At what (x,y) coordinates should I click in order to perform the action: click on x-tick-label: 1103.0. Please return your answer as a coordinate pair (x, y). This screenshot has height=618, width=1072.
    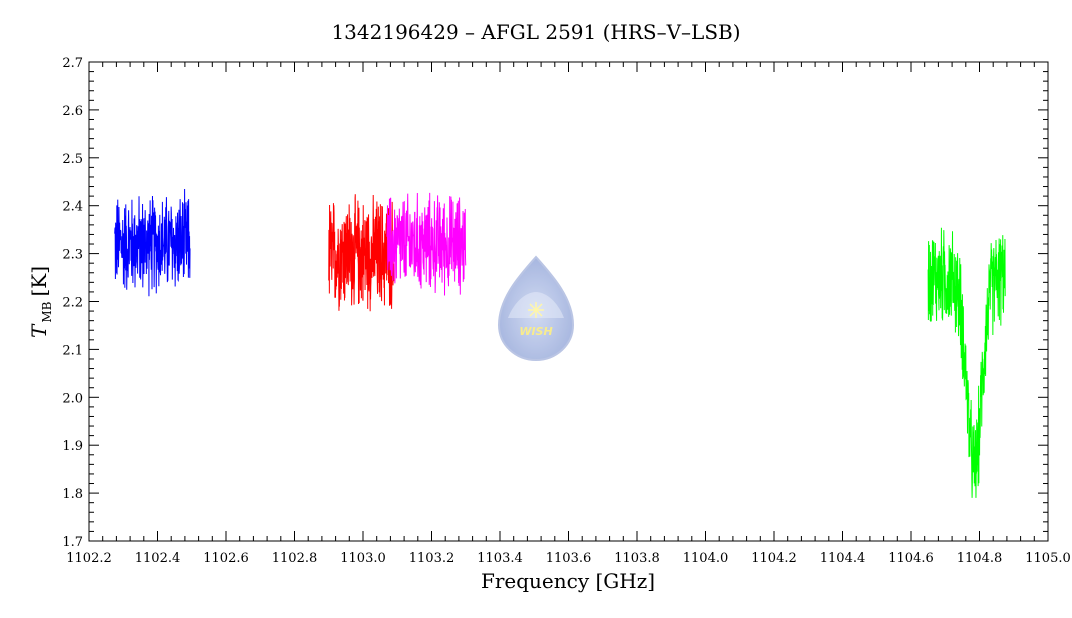
    Looking at the image, I should click on (363, 558).